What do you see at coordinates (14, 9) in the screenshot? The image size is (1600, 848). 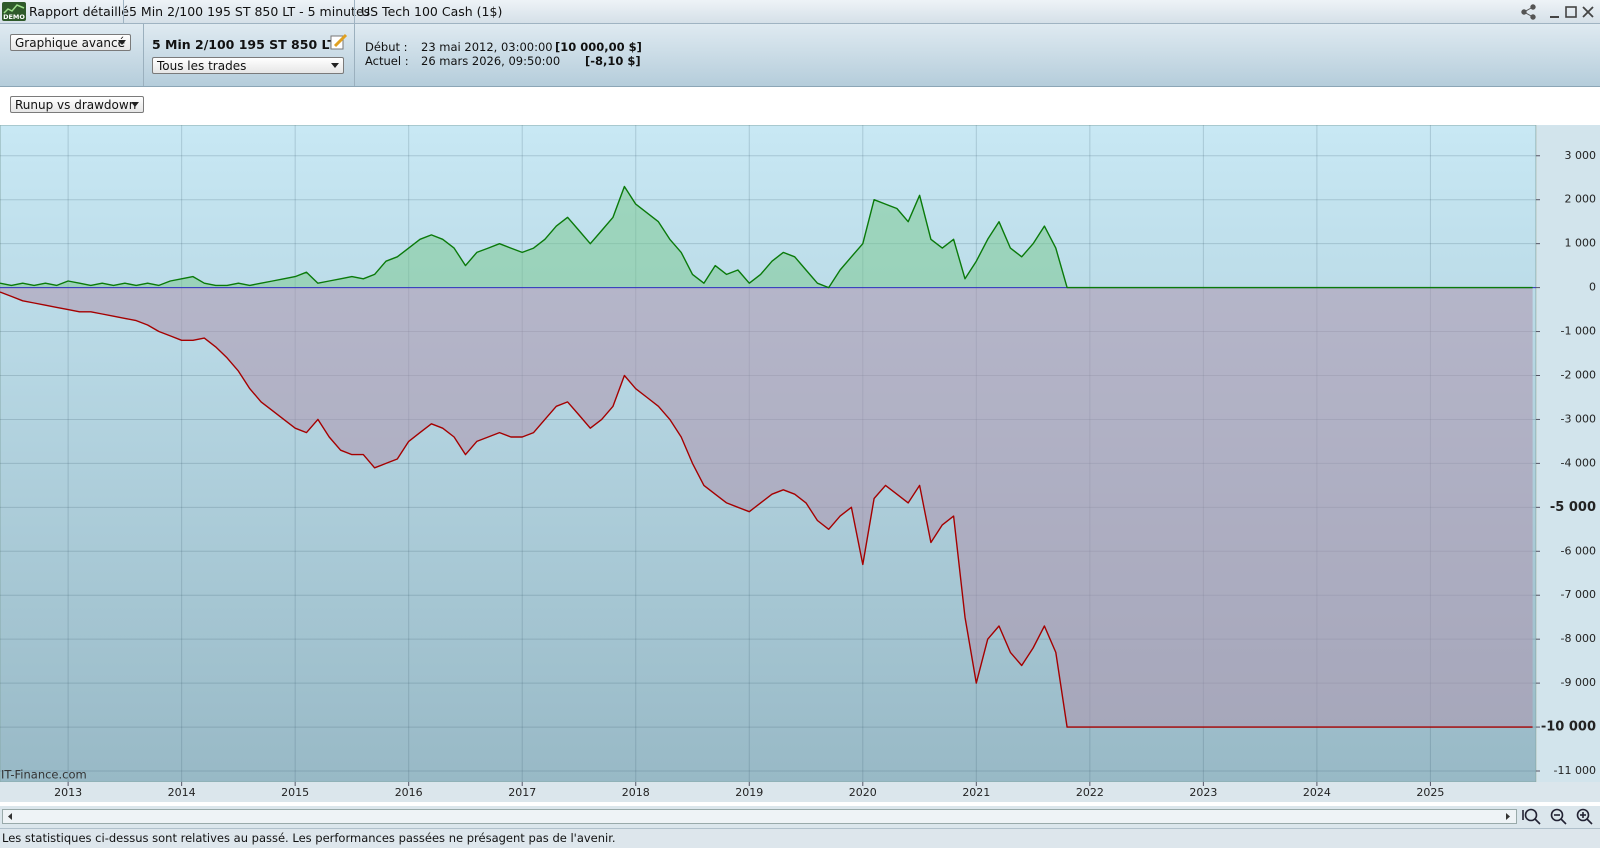 I see `demo-icon-chart` at bounding box center [14, 9].